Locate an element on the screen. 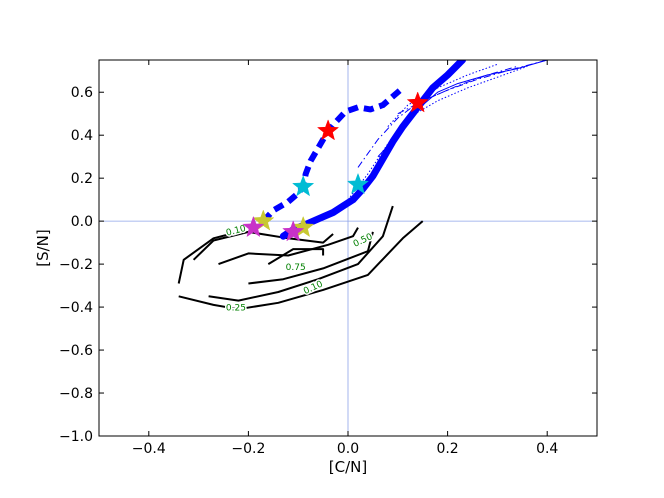 The width and height of the screenshot is (664, 498). x-axis-label: [C/N] is located at coordinates (348, 467).